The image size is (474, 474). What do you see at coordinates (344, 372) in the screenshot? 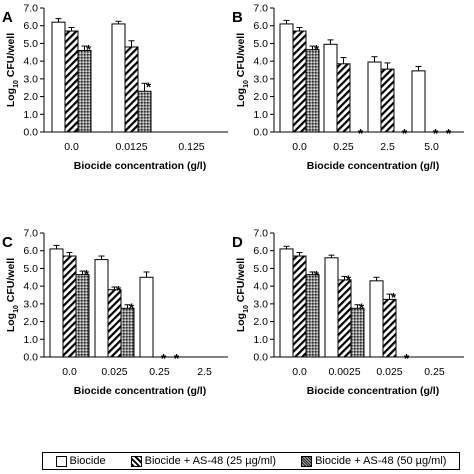
I see `x-tick-label: 0.0025` at bounding box center [344, 372].